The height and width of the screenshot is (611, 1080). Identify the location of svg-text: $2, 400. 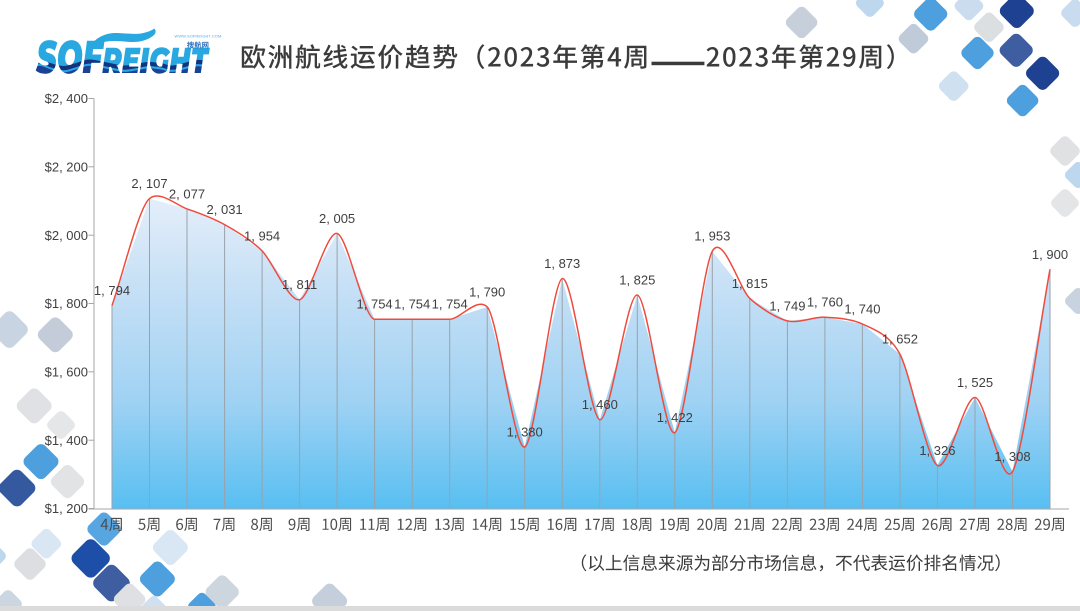
(66, 98).